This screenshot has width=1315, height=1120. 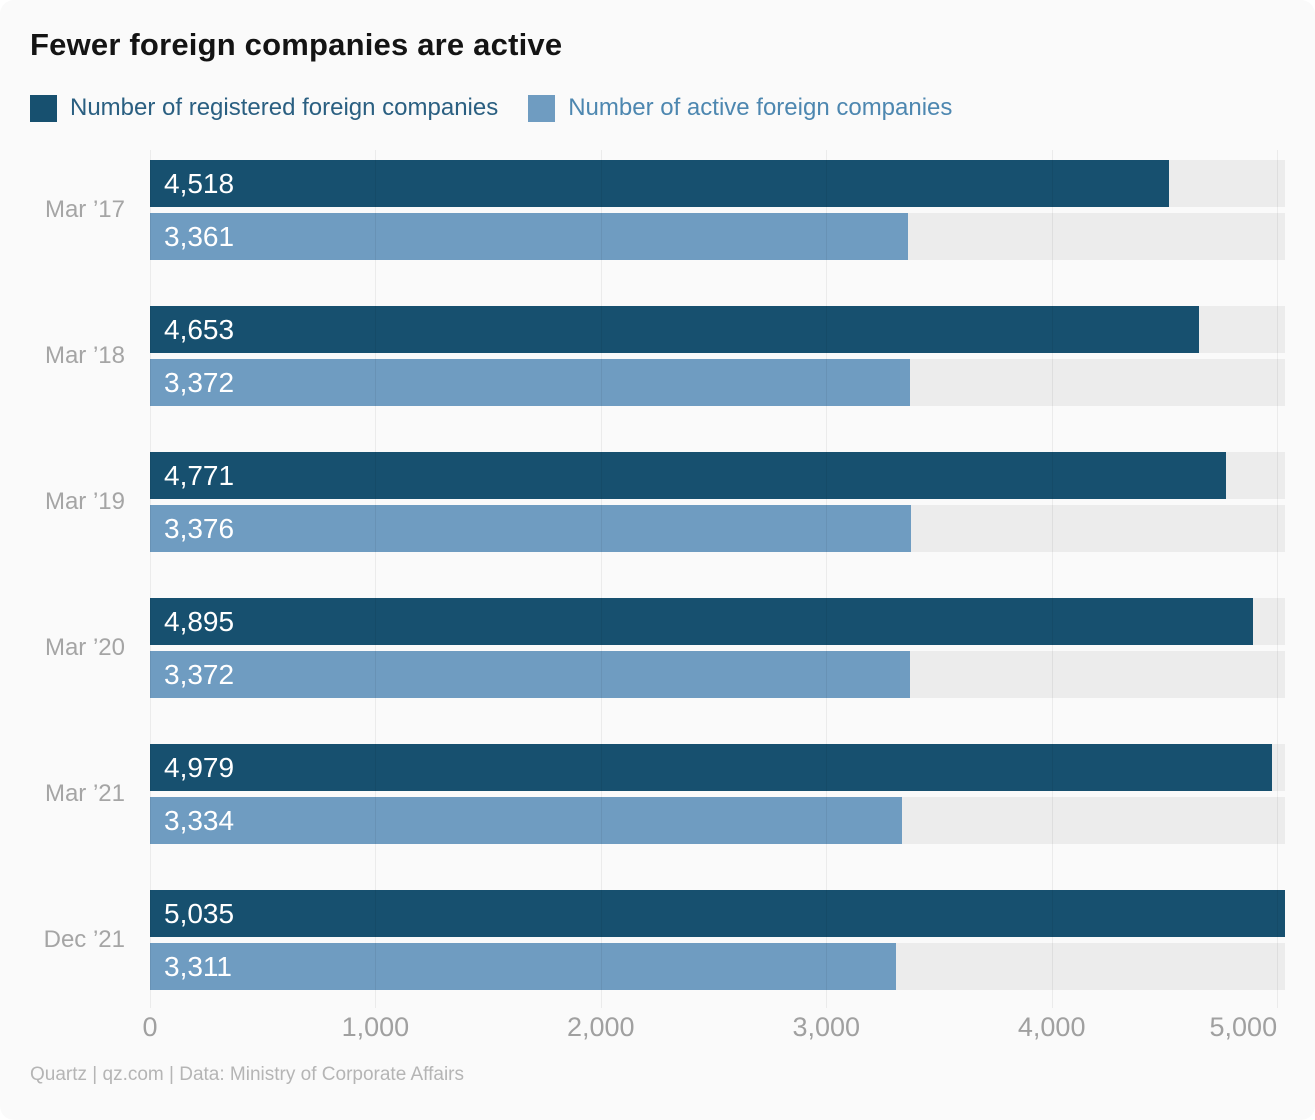 What do you see at coordinates (375, 1027) in the screenshot?
I see `x-axis-tick-label: 1,000` at bounding box center [375, 1027].